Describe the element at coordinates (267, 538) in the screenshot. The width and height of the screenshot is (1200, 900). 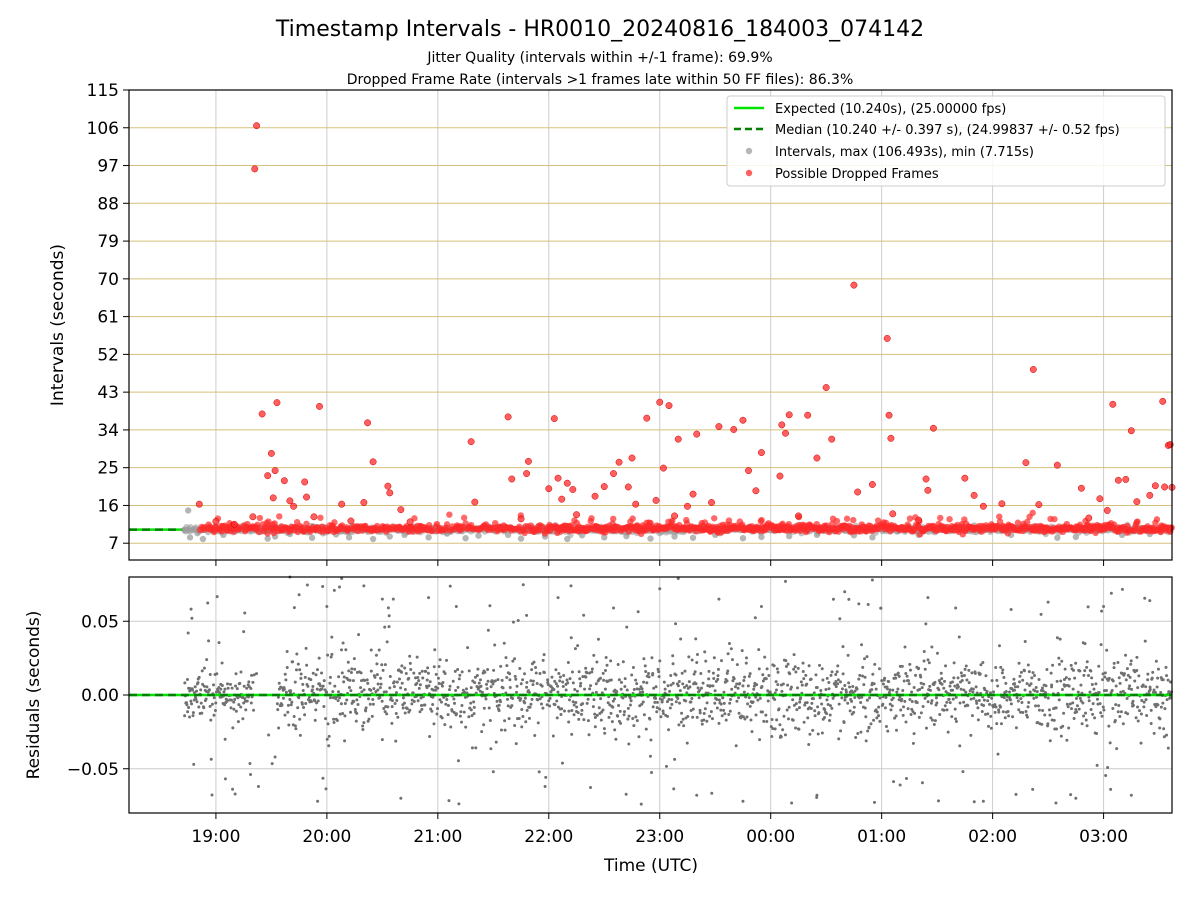
I see `intervals-point` at that location.